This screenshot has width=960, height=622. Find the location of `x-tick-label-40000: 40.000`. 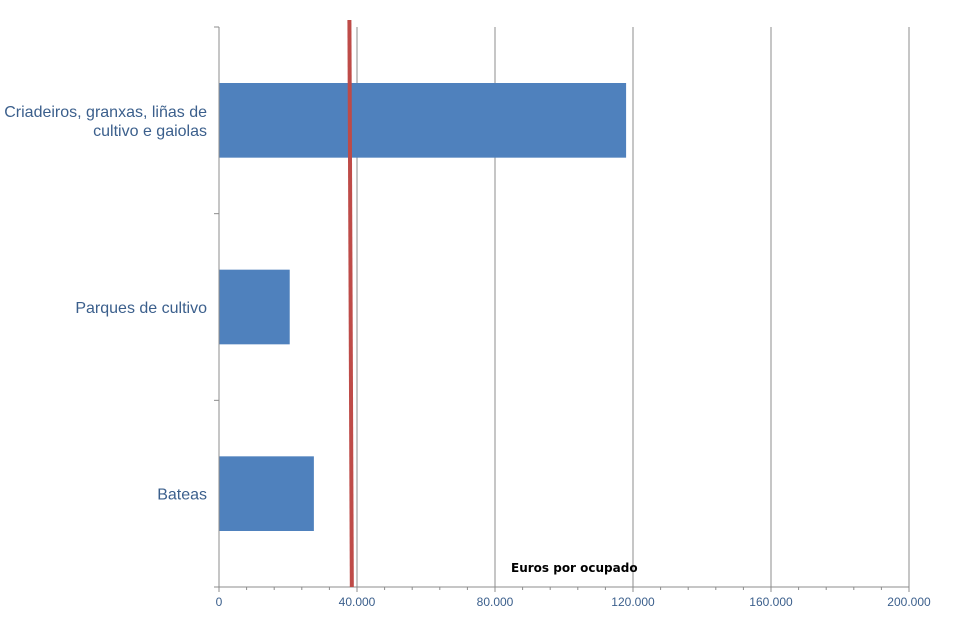

x-tick-label-40000: 40.000 is located at coordinates (357, 602).